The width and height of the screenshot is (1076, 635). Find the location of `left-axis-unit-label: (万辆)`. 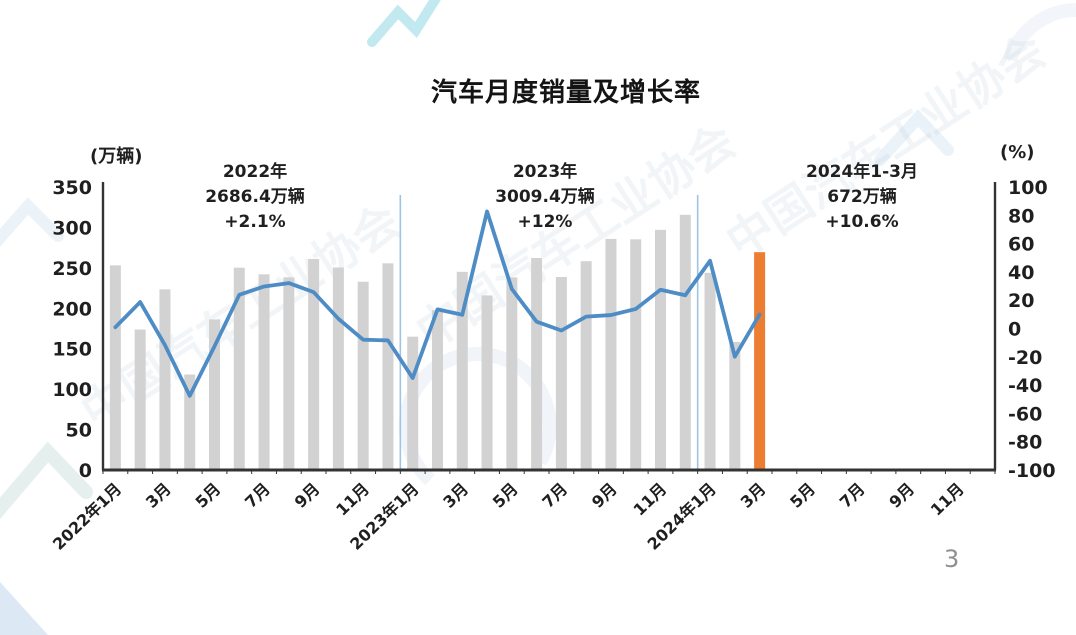

left-axis-unit-label: (万辆) is located at coordinates (116, 156).